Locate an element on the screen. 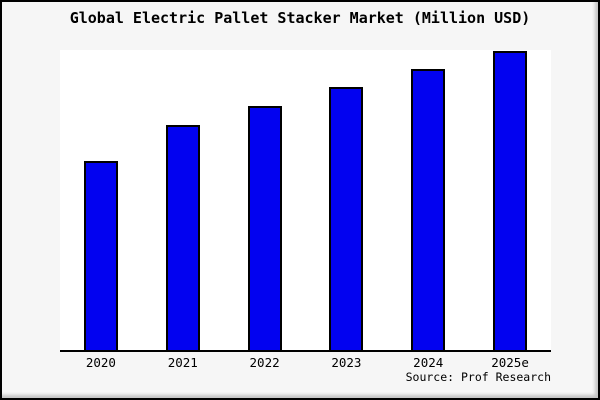 The image size is (600, 400). bar-2021 is located at coordinates (182, 237).